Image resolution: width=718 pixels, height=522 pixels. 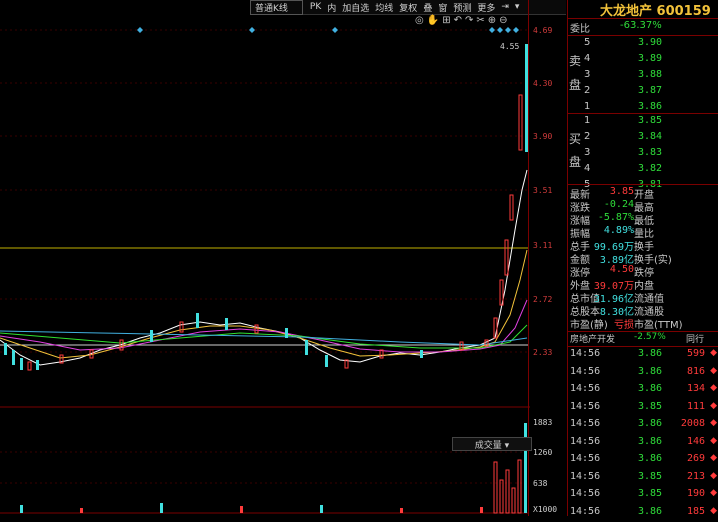 I want to click on sector-name: 房地产开发, so click(x=593, y=340).